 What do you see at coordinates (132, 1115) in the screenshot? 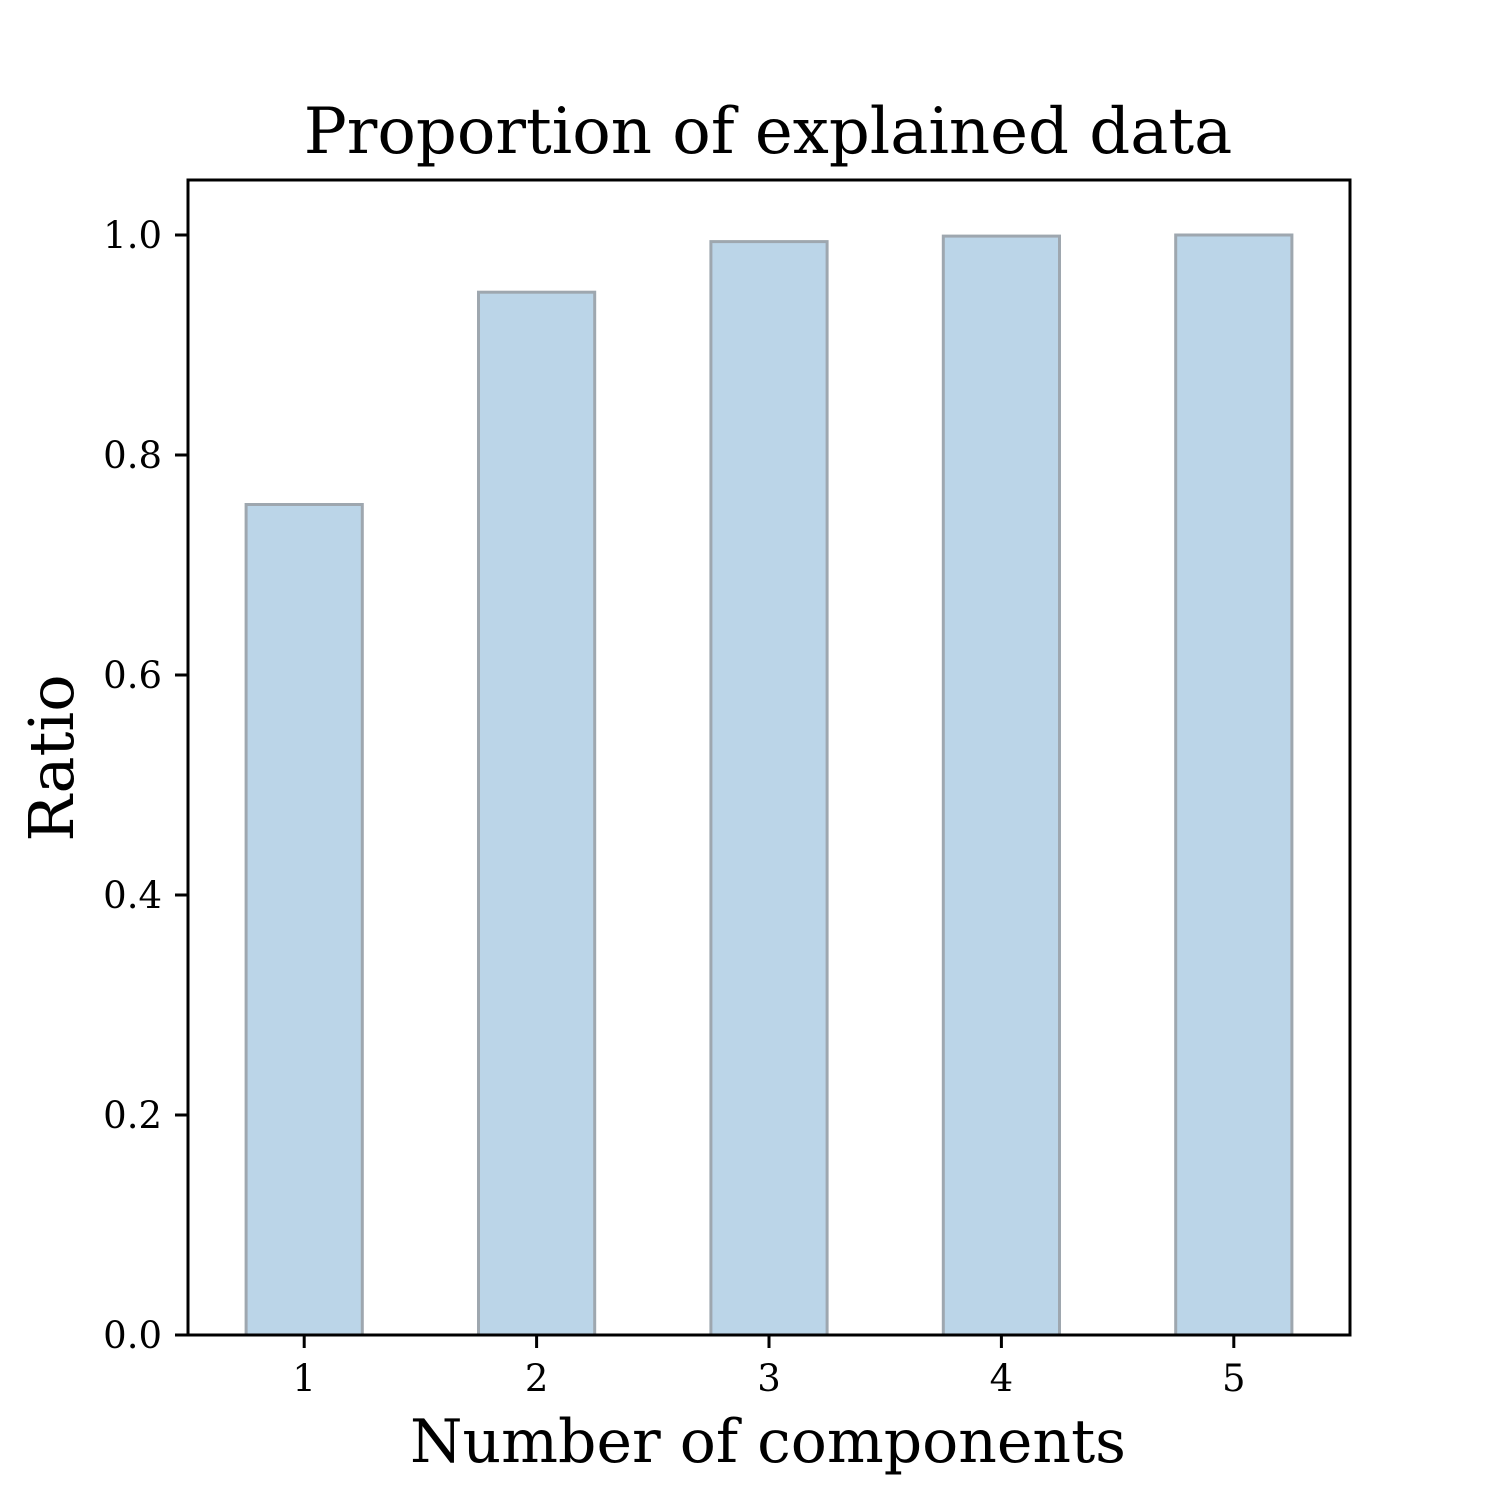
I see `y-tick-label-0.2: 0.2` at bounding box center [132, 1115].